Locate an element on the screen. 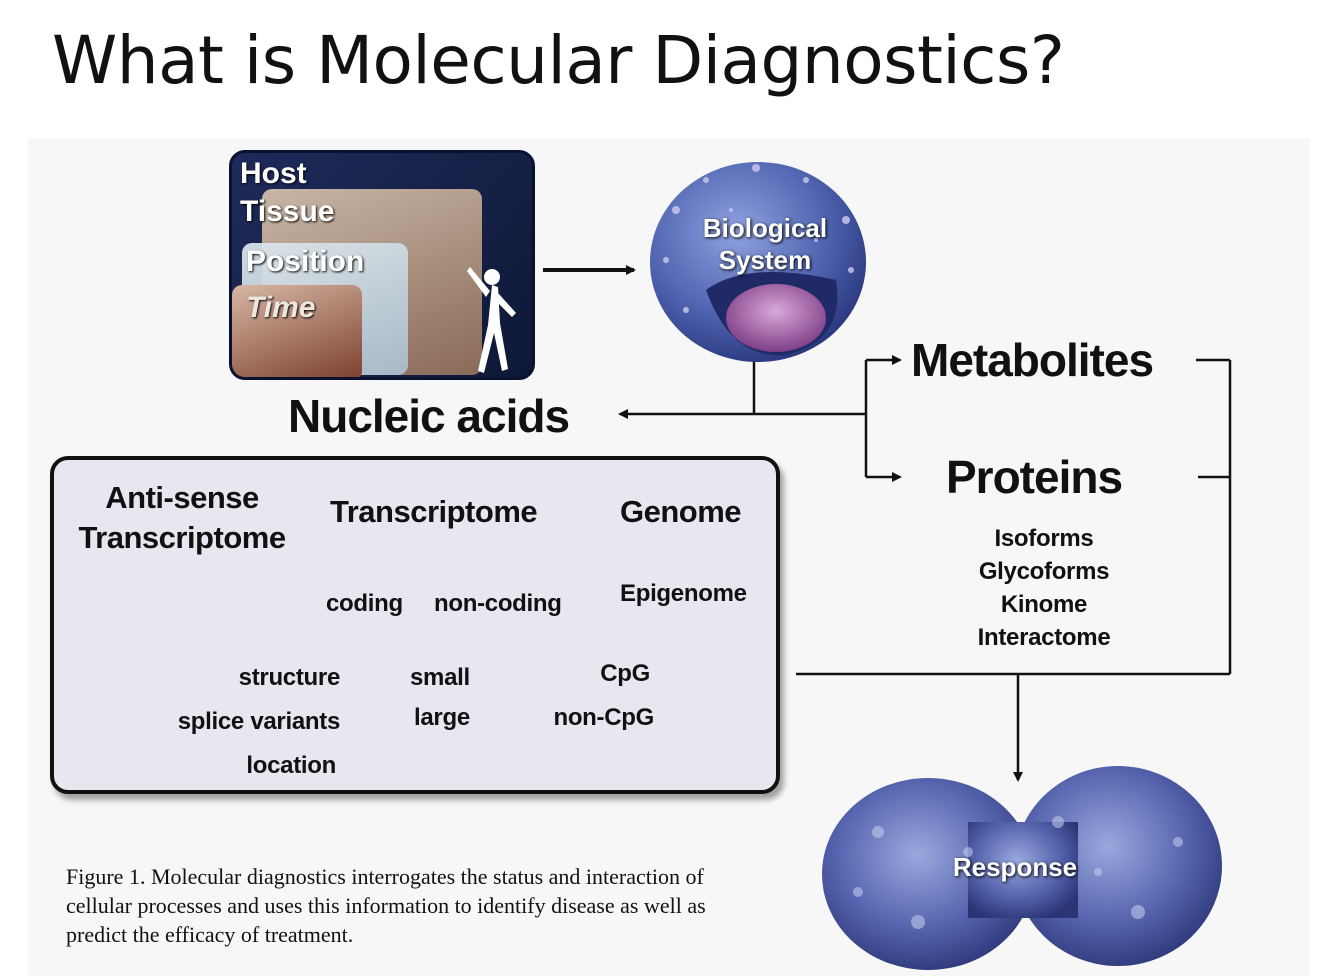 Image resolution: width=1327 pixels, height=977 pixels. antisense-transcriptome-label: Anti-sense Transcriptome is located at coordinates (182, 518).